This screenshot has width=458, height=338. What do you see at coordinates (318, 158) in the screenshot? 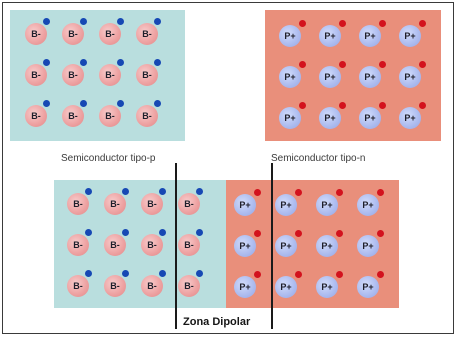
I see `n-type-caption: Semiconductor tipo-n` at bounding box center [318, 158].